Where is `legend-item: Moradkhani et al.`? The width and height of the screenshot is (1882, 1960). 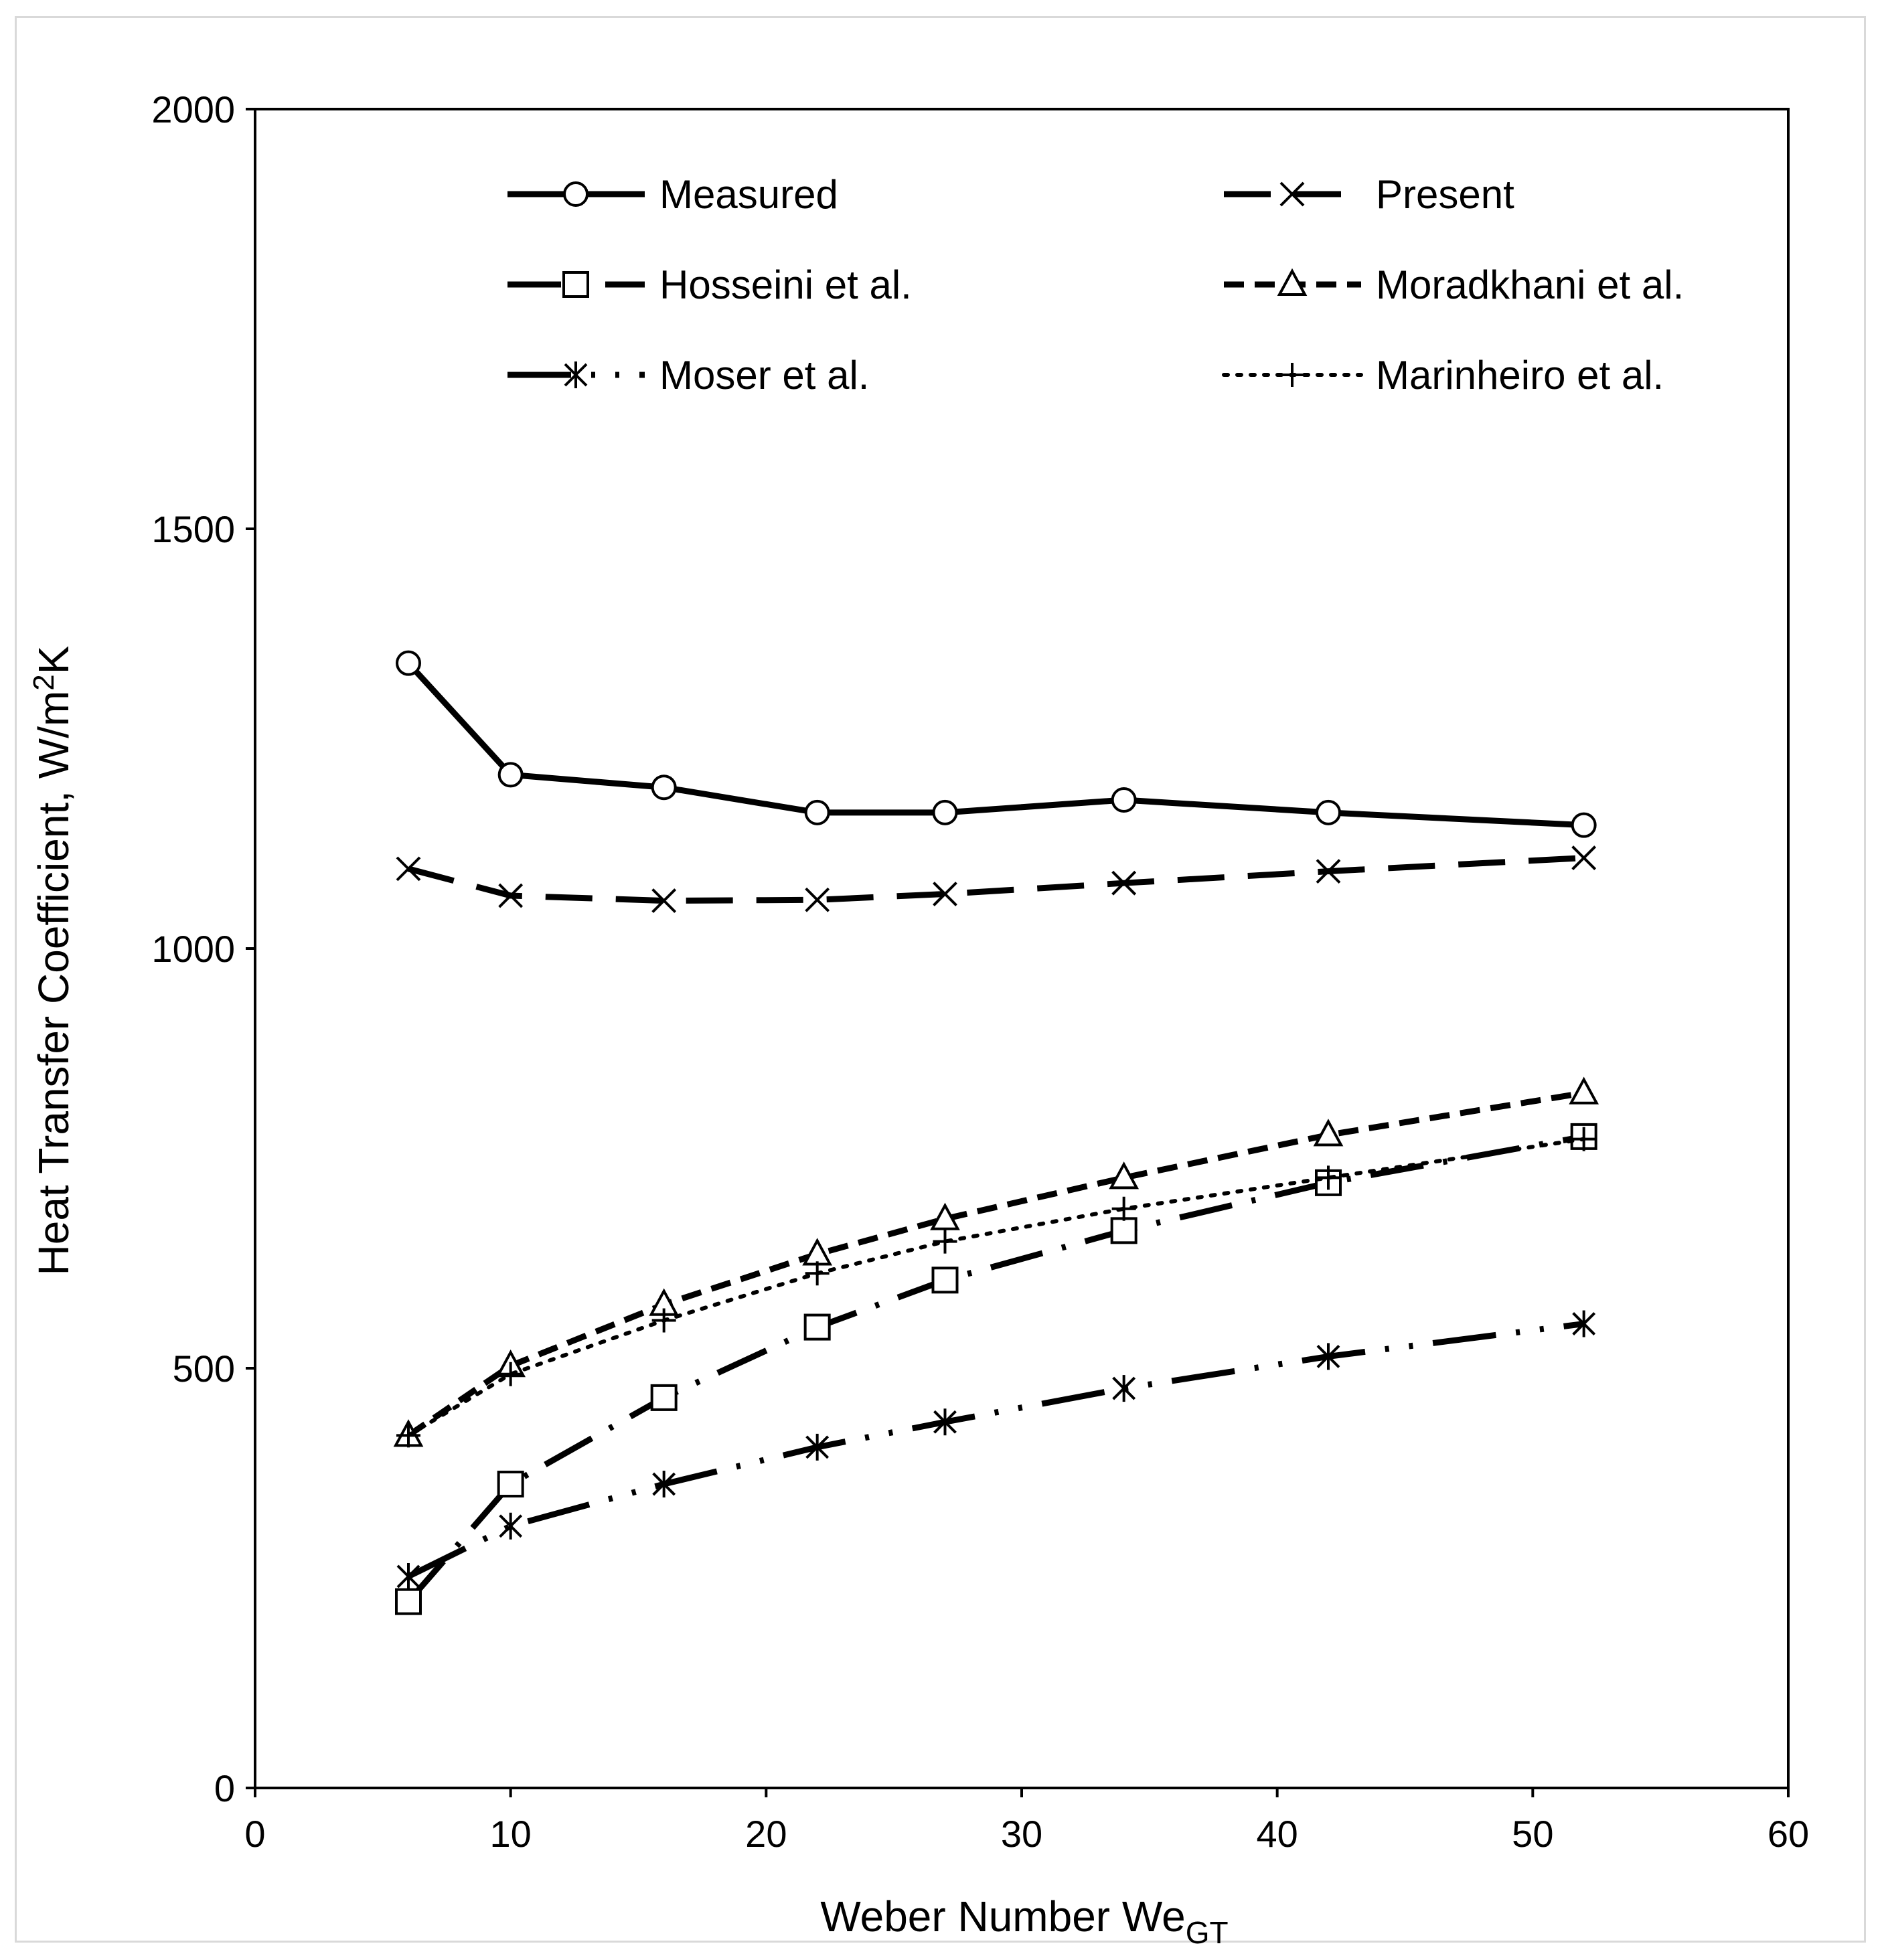
legend-item: Moradkhani et al. is located at coordinates (1454, 284).